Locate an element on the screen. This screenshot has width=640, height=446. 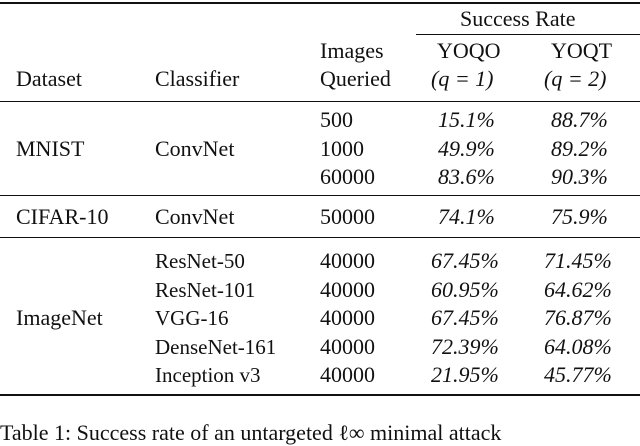
mnist-images-2: 60000 is located at coordinates (347, 176).